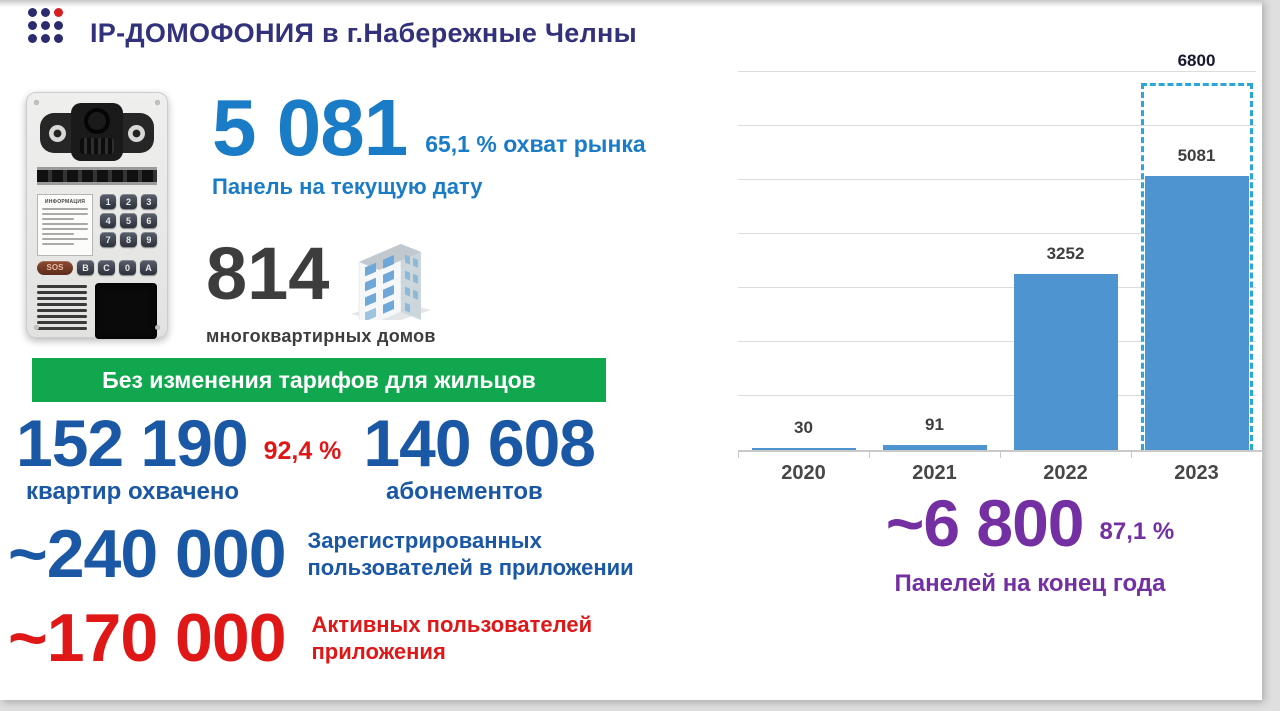 Image resolution: width=1280 pixels, height=711 pixels. What do you see at coordinates (147, 554) in the screenshot?
I see `registered-users-value: ~240 000` at bounding box center [147, 554].